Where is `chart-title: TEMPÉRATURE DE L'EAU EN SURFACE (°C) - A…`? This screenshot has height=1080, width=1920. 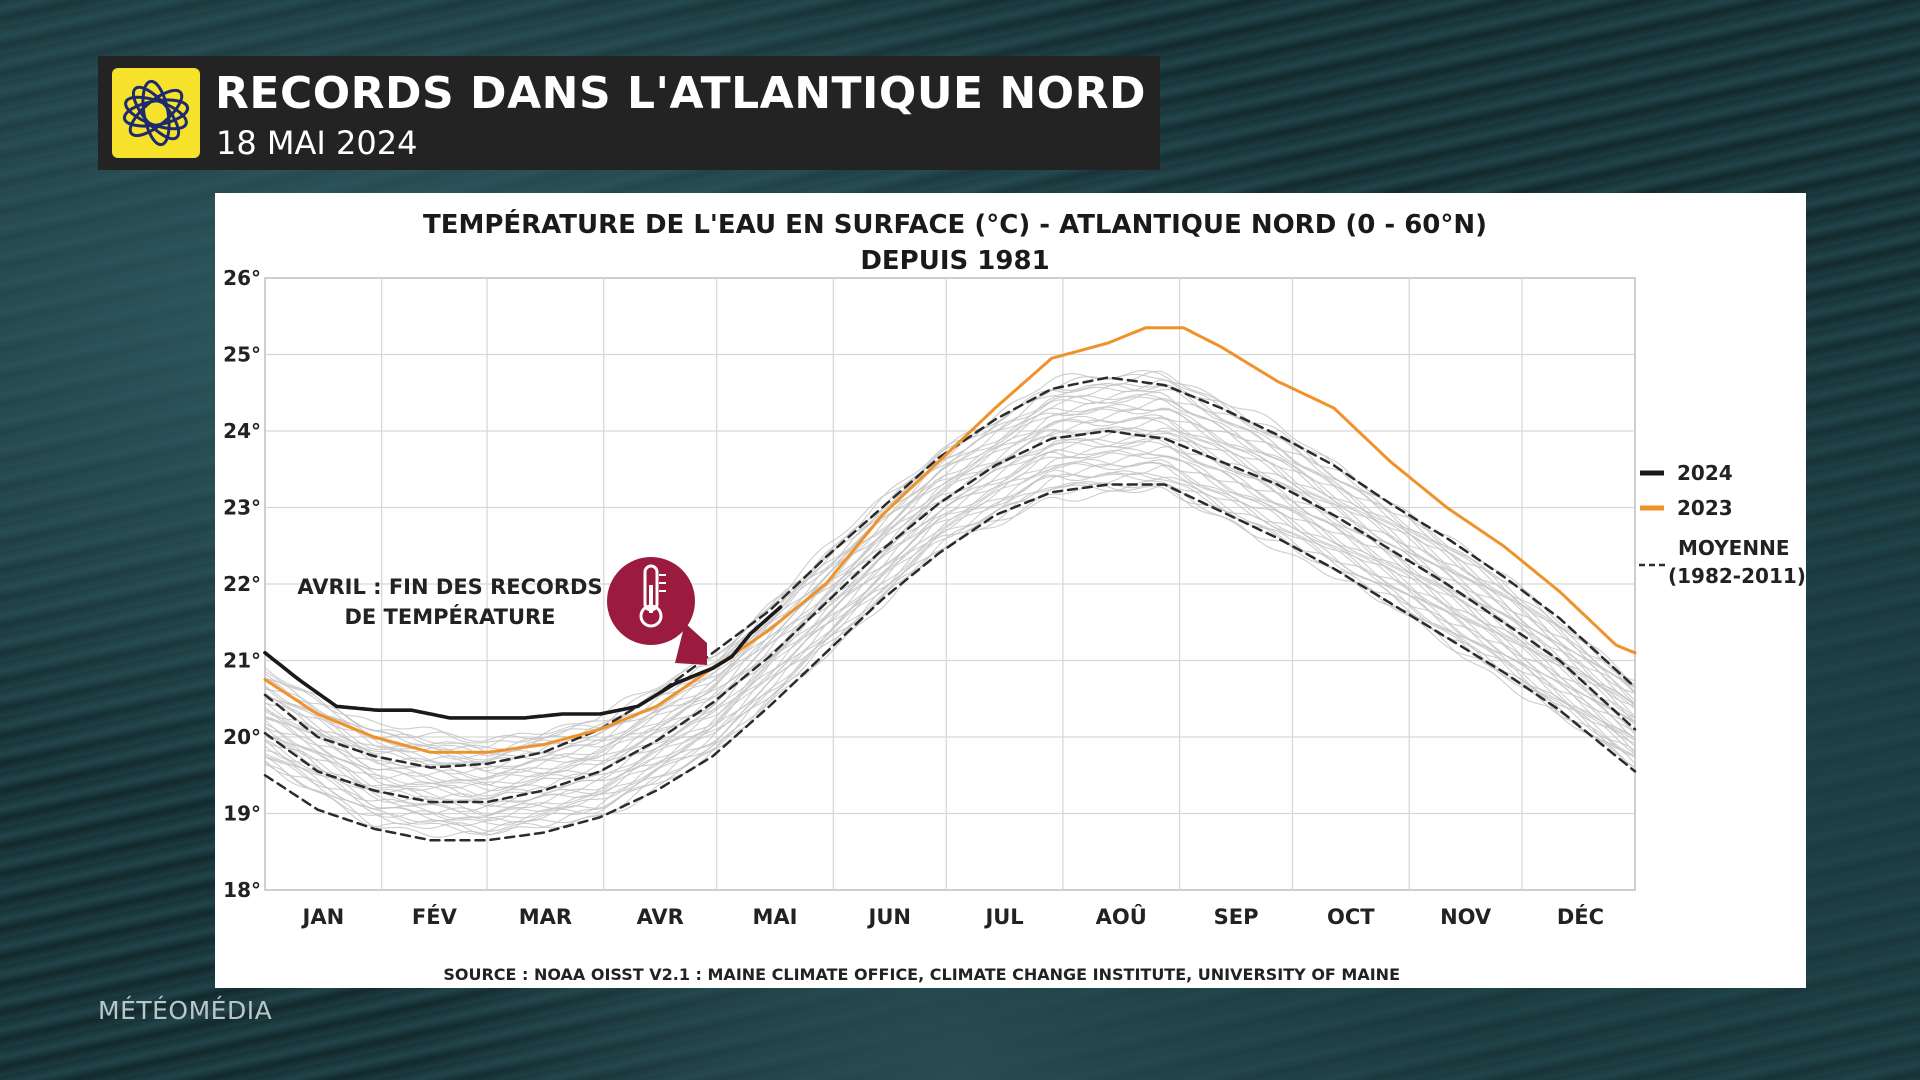
chart-title: TEMPÉRATURE DE L'EAU EN SURFACE (°C) - A… is located at coordinates (955, 224).